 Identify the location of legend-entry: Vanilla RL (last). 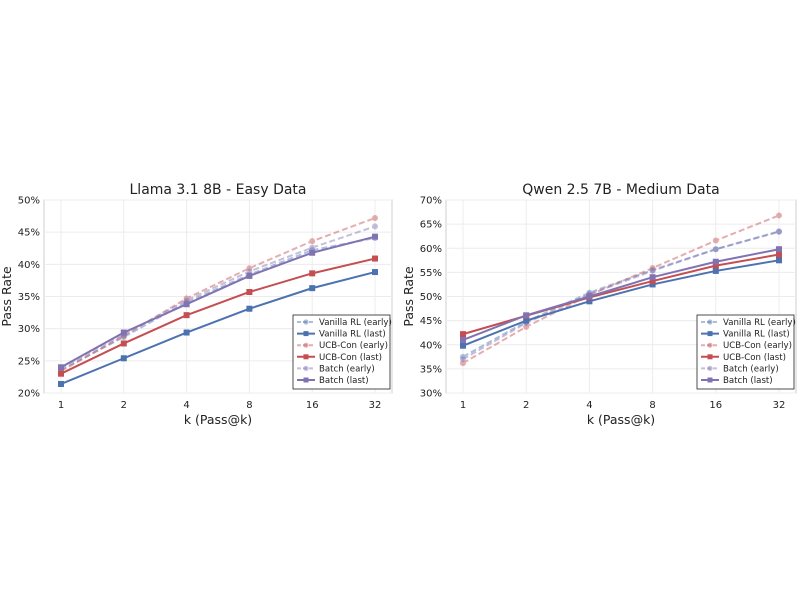
(745, 335).